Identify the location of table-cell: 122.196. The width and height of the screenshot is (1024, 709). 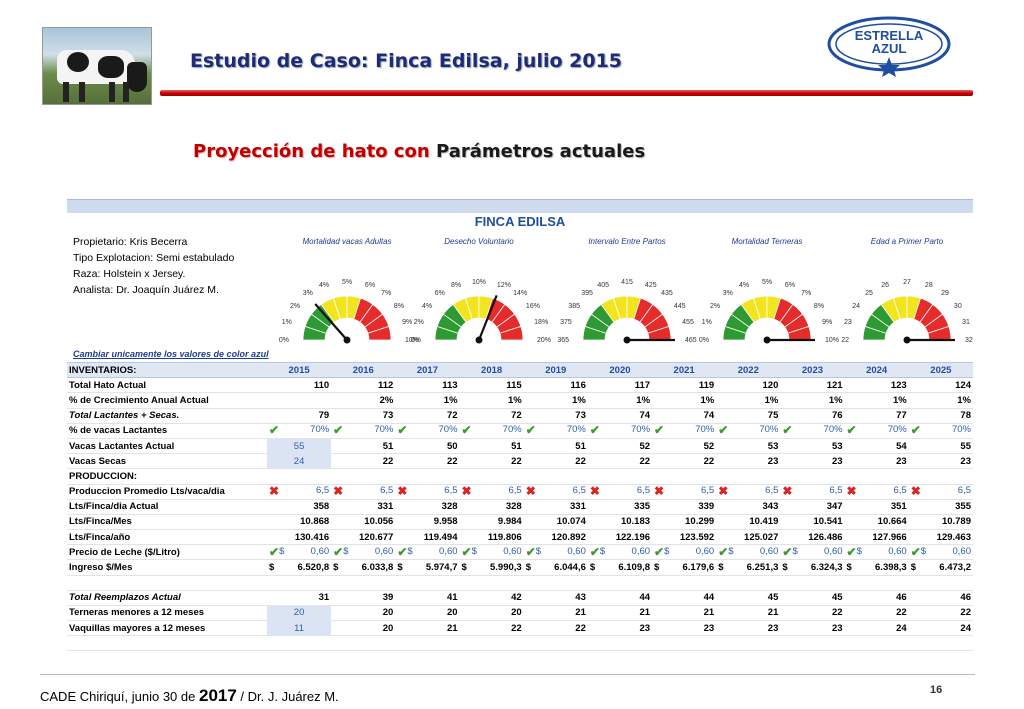
(620, 537).